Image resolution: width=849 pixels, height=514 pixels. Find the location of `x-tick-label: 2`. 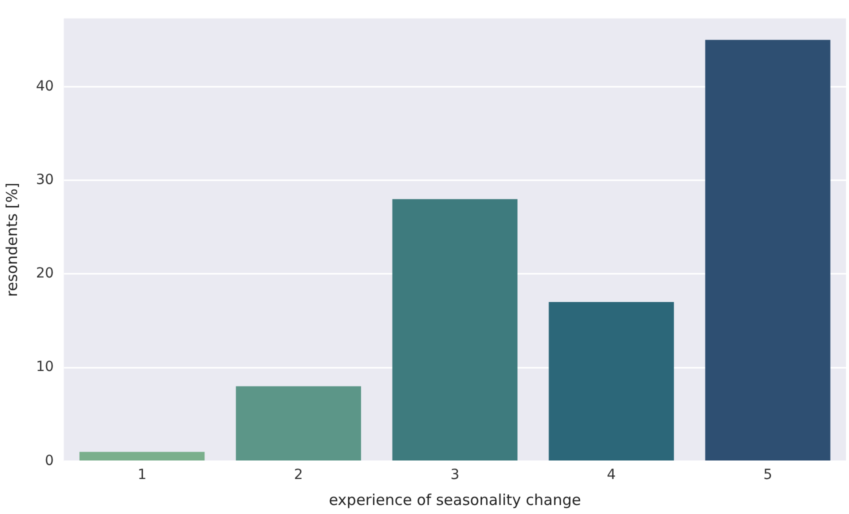

x-tick-label: 2 is located at coordinates (298, 475).